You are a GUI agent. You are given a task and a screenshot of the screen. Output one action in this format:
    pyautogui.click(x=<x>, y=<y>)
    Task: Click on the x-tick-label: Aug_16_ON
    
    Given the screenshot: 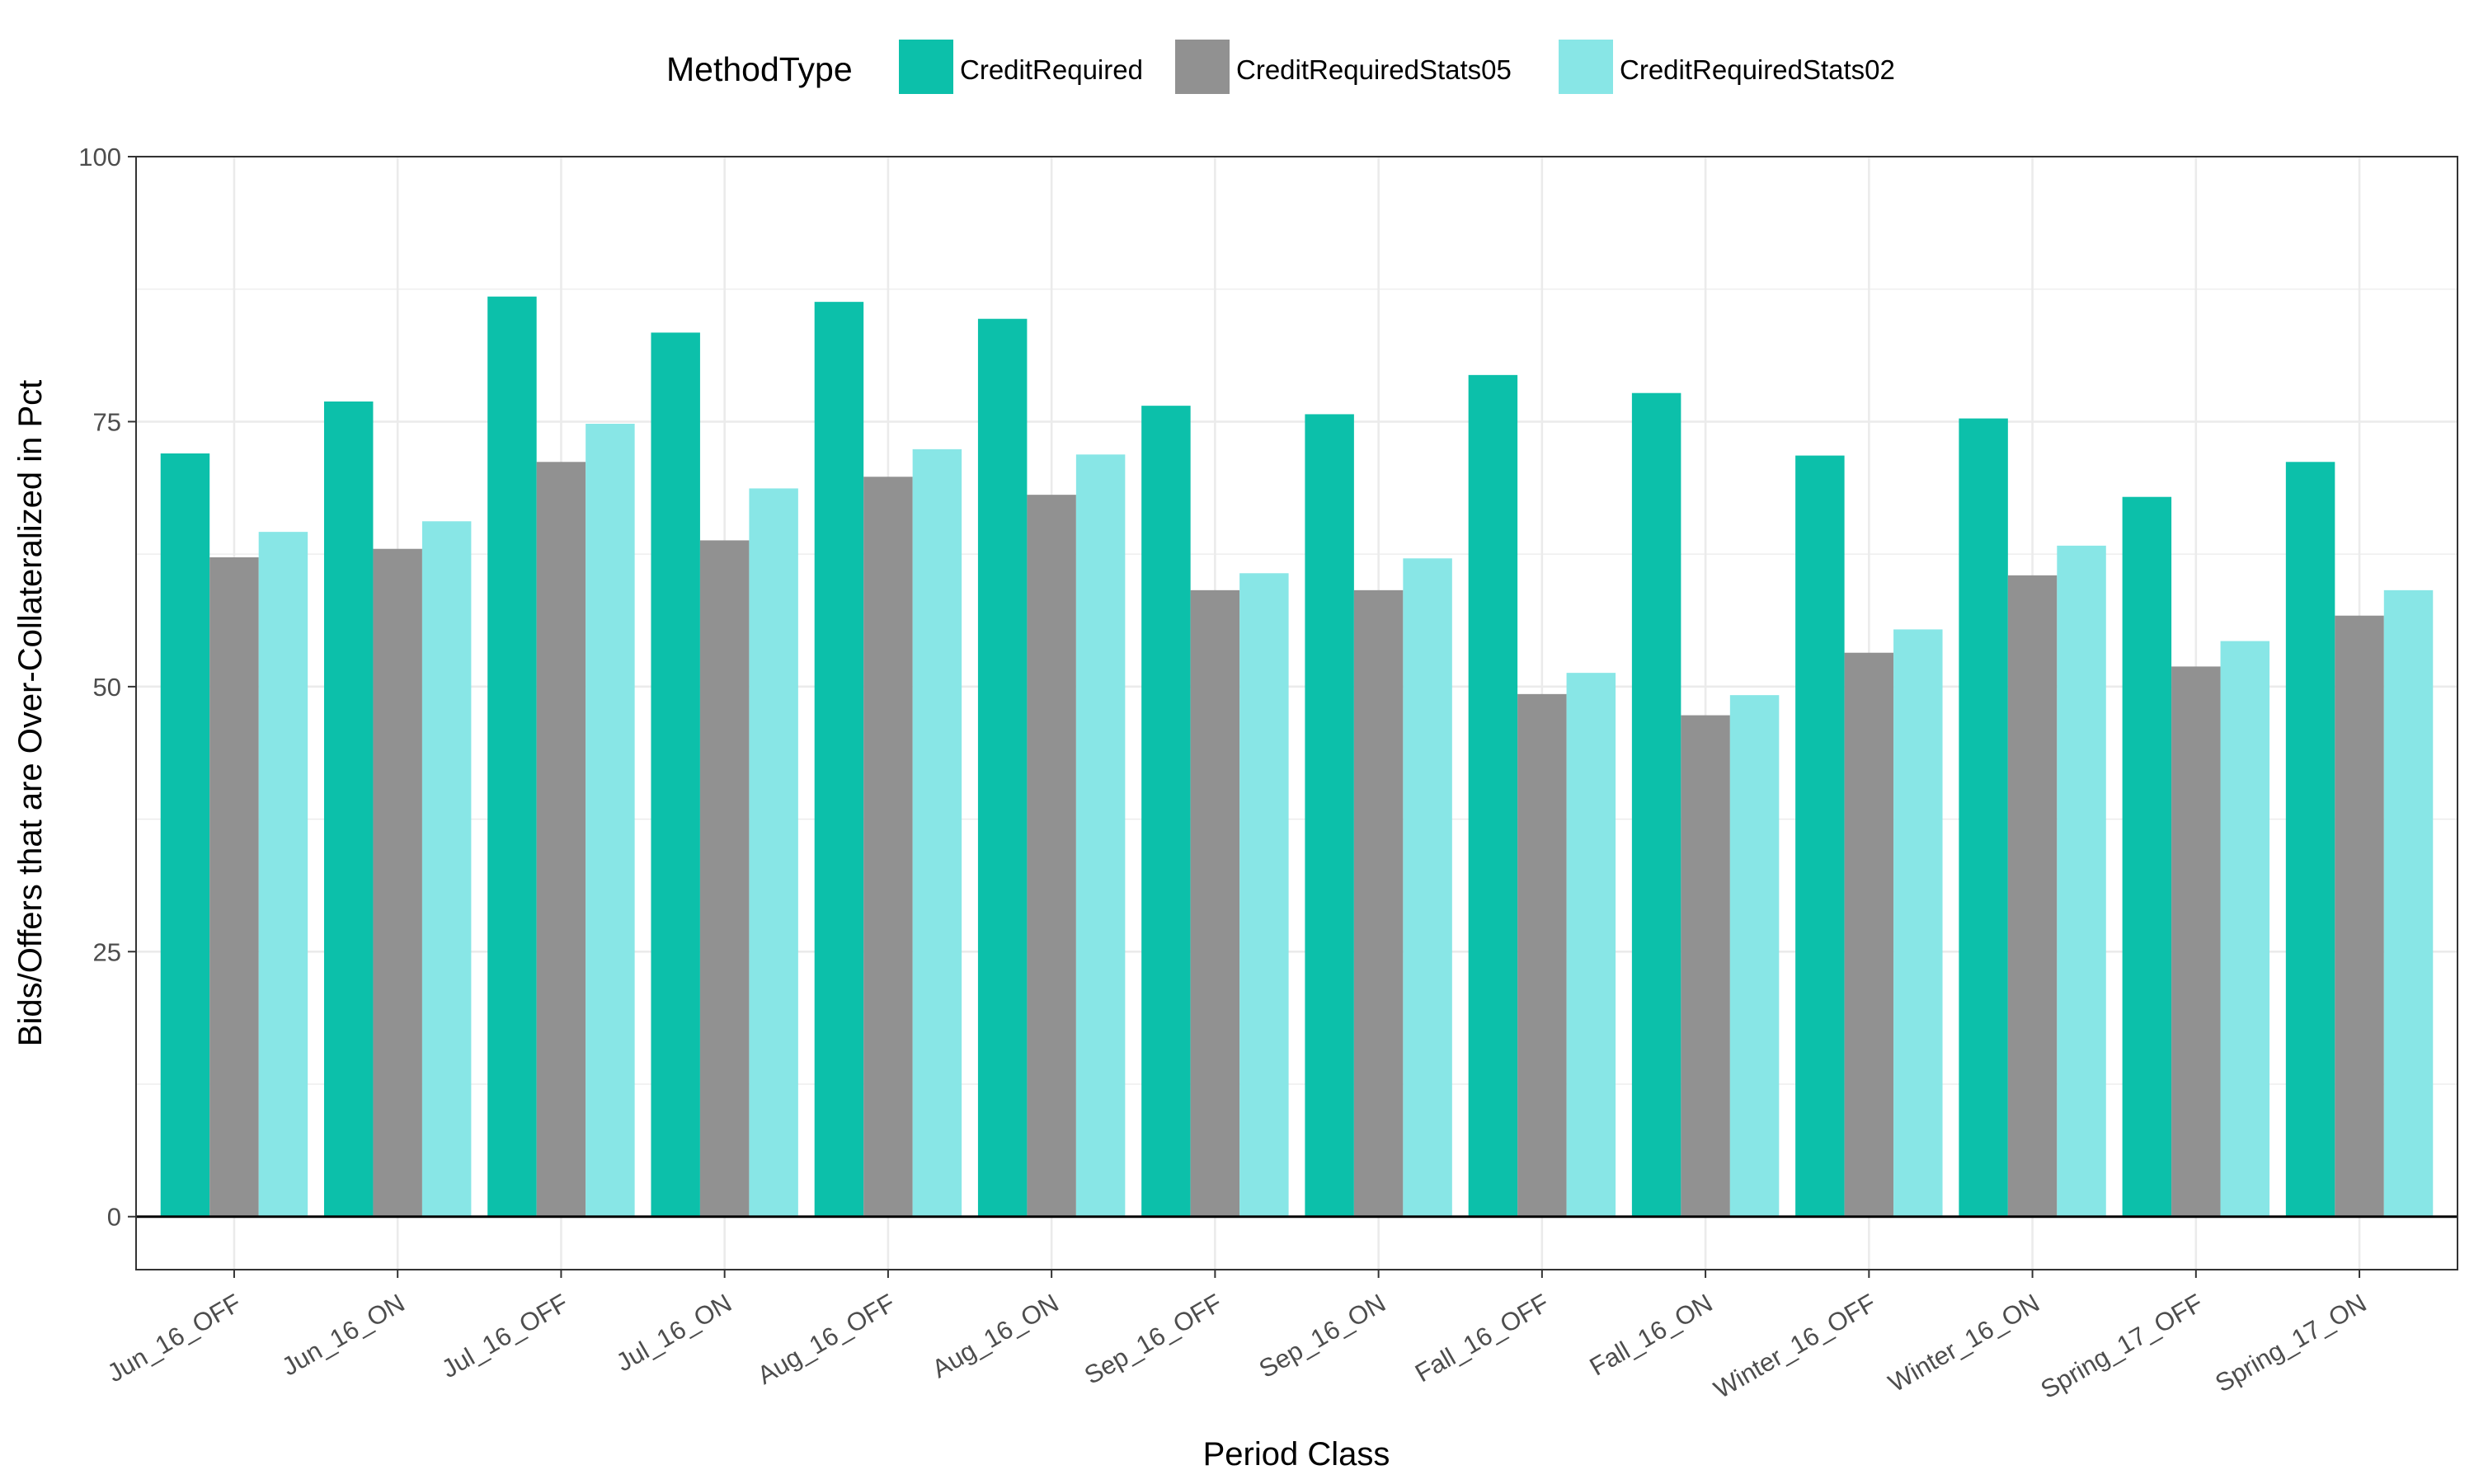 What is the action you would take?
    pyautogui.click(x=995, y=1336)
    